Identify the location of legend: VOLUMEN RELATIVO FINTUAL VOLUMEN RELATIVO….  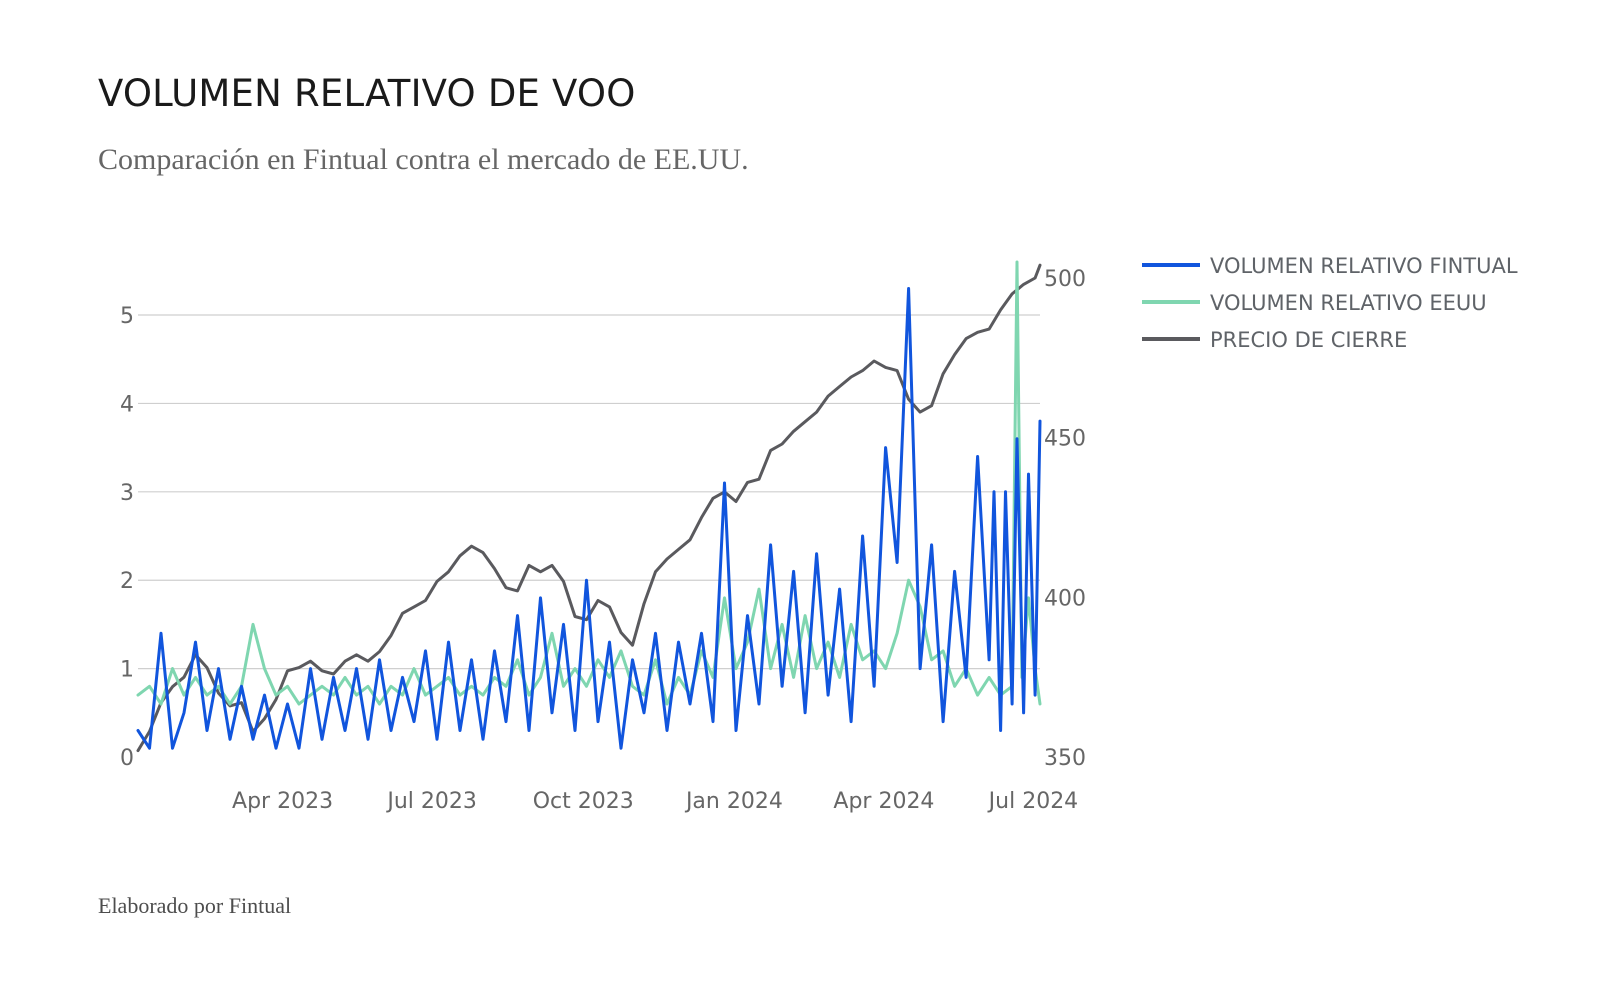
(1330, 303).